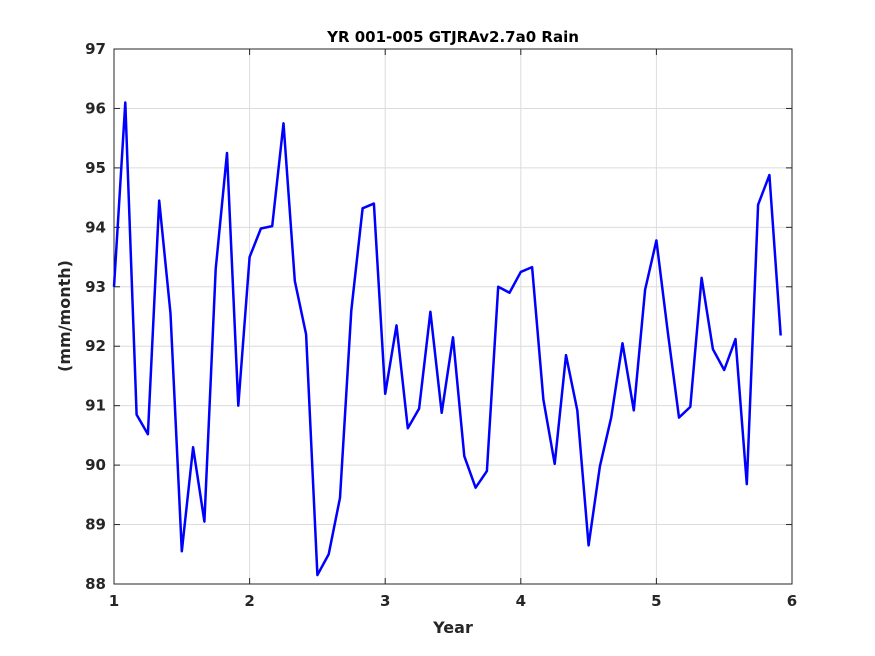 Image resolution: width=875 pixels, height=656 pixels. I want to click on x-tick-label: 5, so click(656, 601).